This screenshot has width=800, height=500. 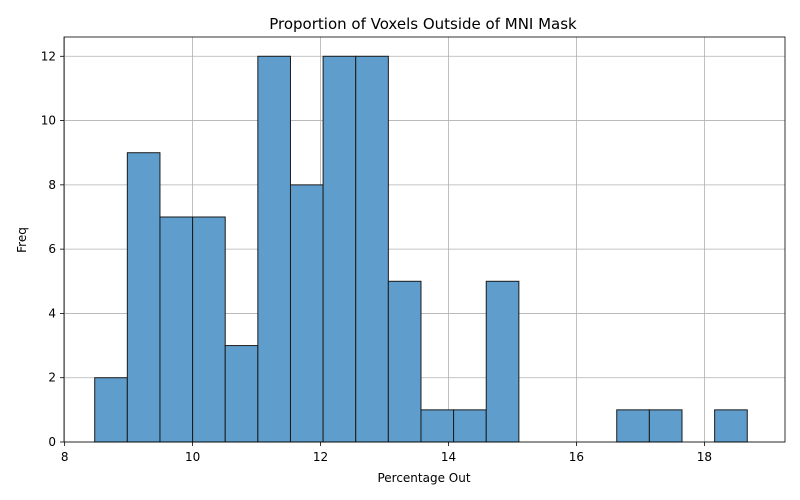 What do you see at coordinates (52, 378) in the screenshot?
I see `y-tick-label: 2` at bounding box center [52, 378].